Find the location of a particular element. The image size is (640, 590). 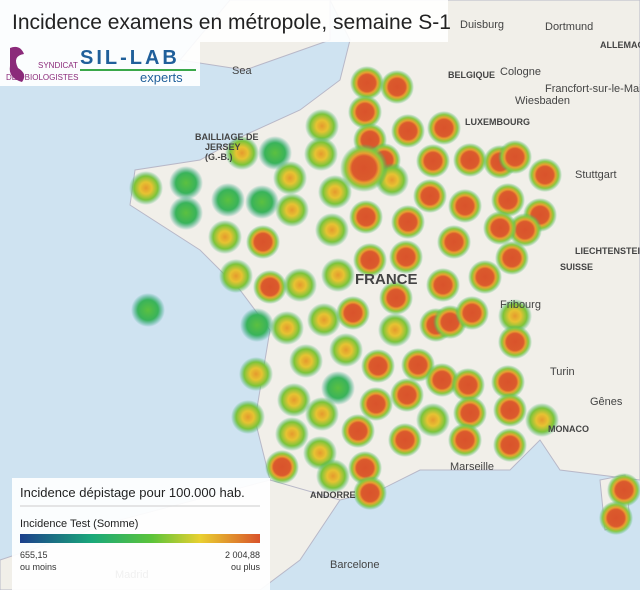

country-label: ALLEMAGNE is located at coordinates (620, 45).